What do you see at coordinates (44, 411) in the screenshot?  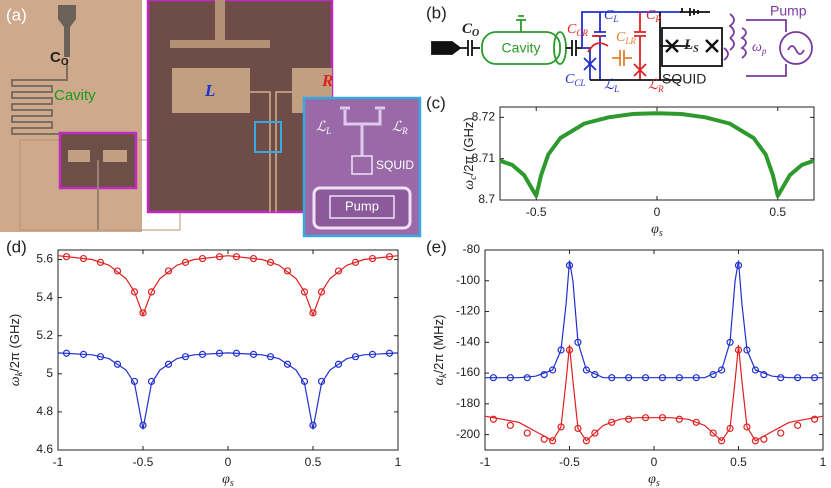 I see `y-tick-label: 4.8` at bounding box center [44, 411].